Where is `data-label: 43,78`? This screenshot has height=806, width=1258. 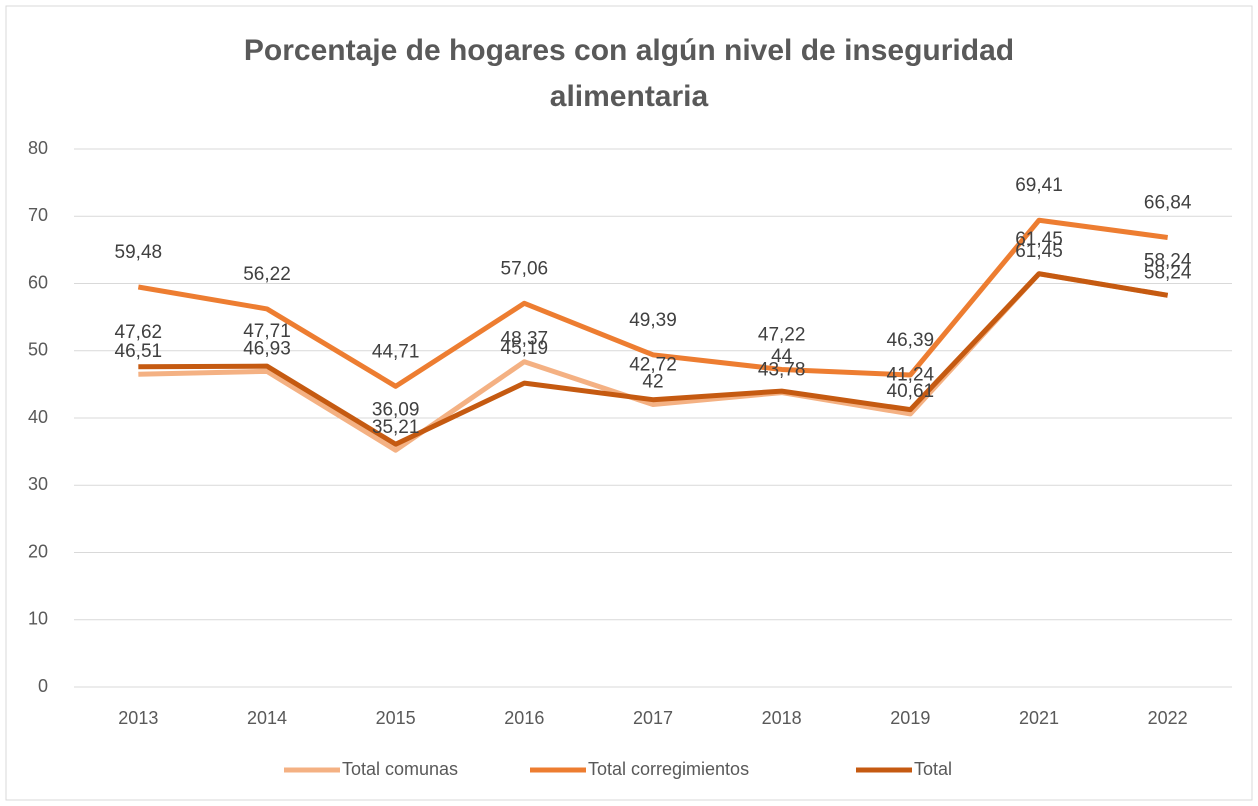 data-label: 43,78 is located at coordinates (782, 370).